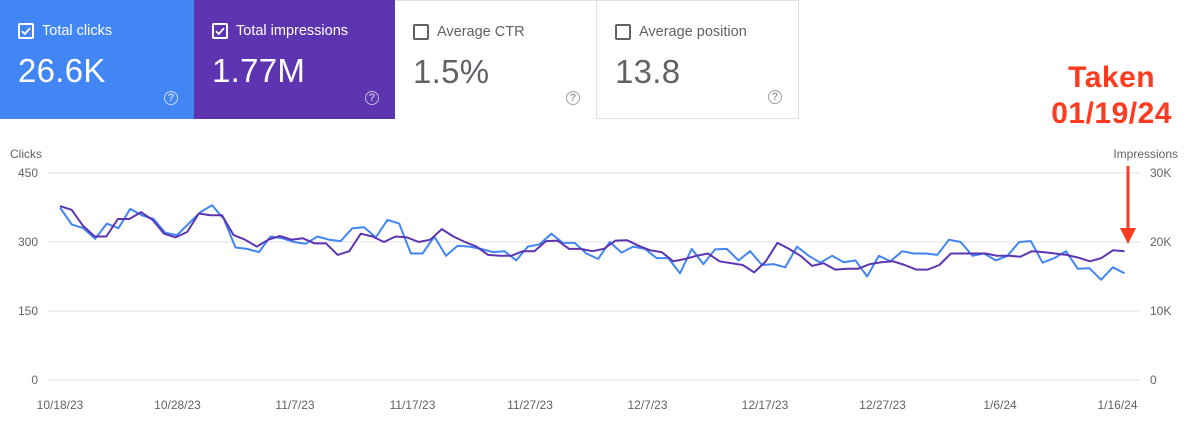 The height and width of the screenshot is (433, 1200). What do you see at coordinates (1117, 405) in the screenshot?
I see `x-tick-label: 1/16/24` at bounding box center [1117, 405].